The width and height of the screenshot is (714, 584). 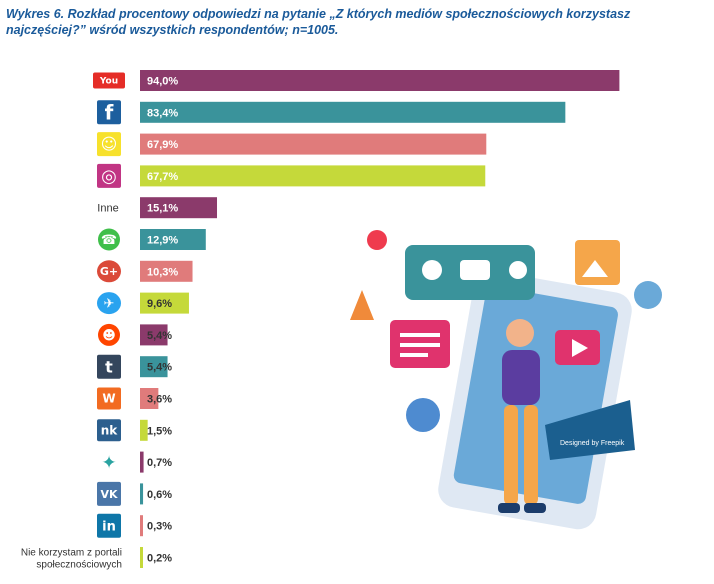 I want to click on snapchat-icon-glyph: ☺, so click(x=109, y=144).